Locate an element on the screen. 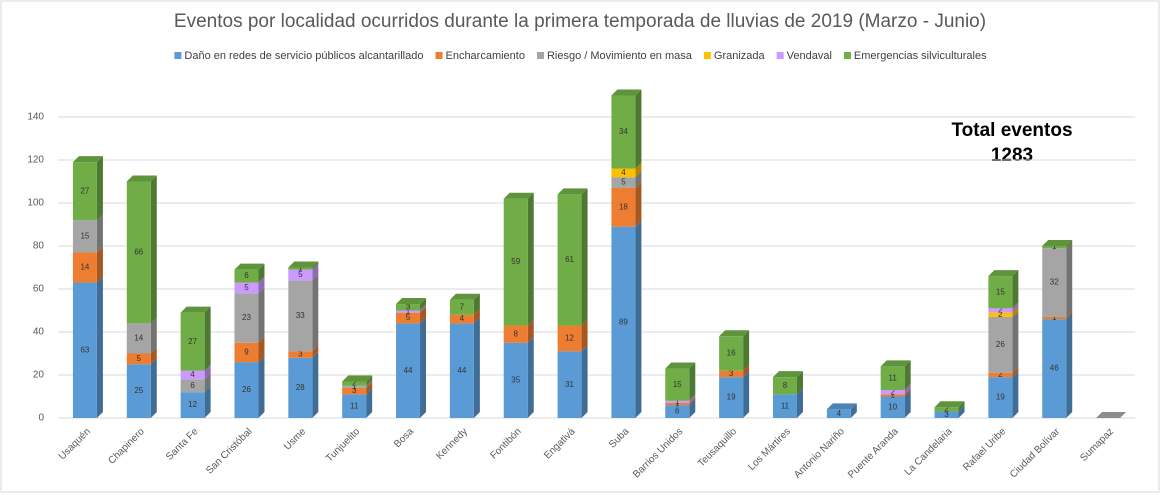 Image resolution: width=1161 pixels, height=495 pixels. value-label: 7 is located at coordinates (462, 306).